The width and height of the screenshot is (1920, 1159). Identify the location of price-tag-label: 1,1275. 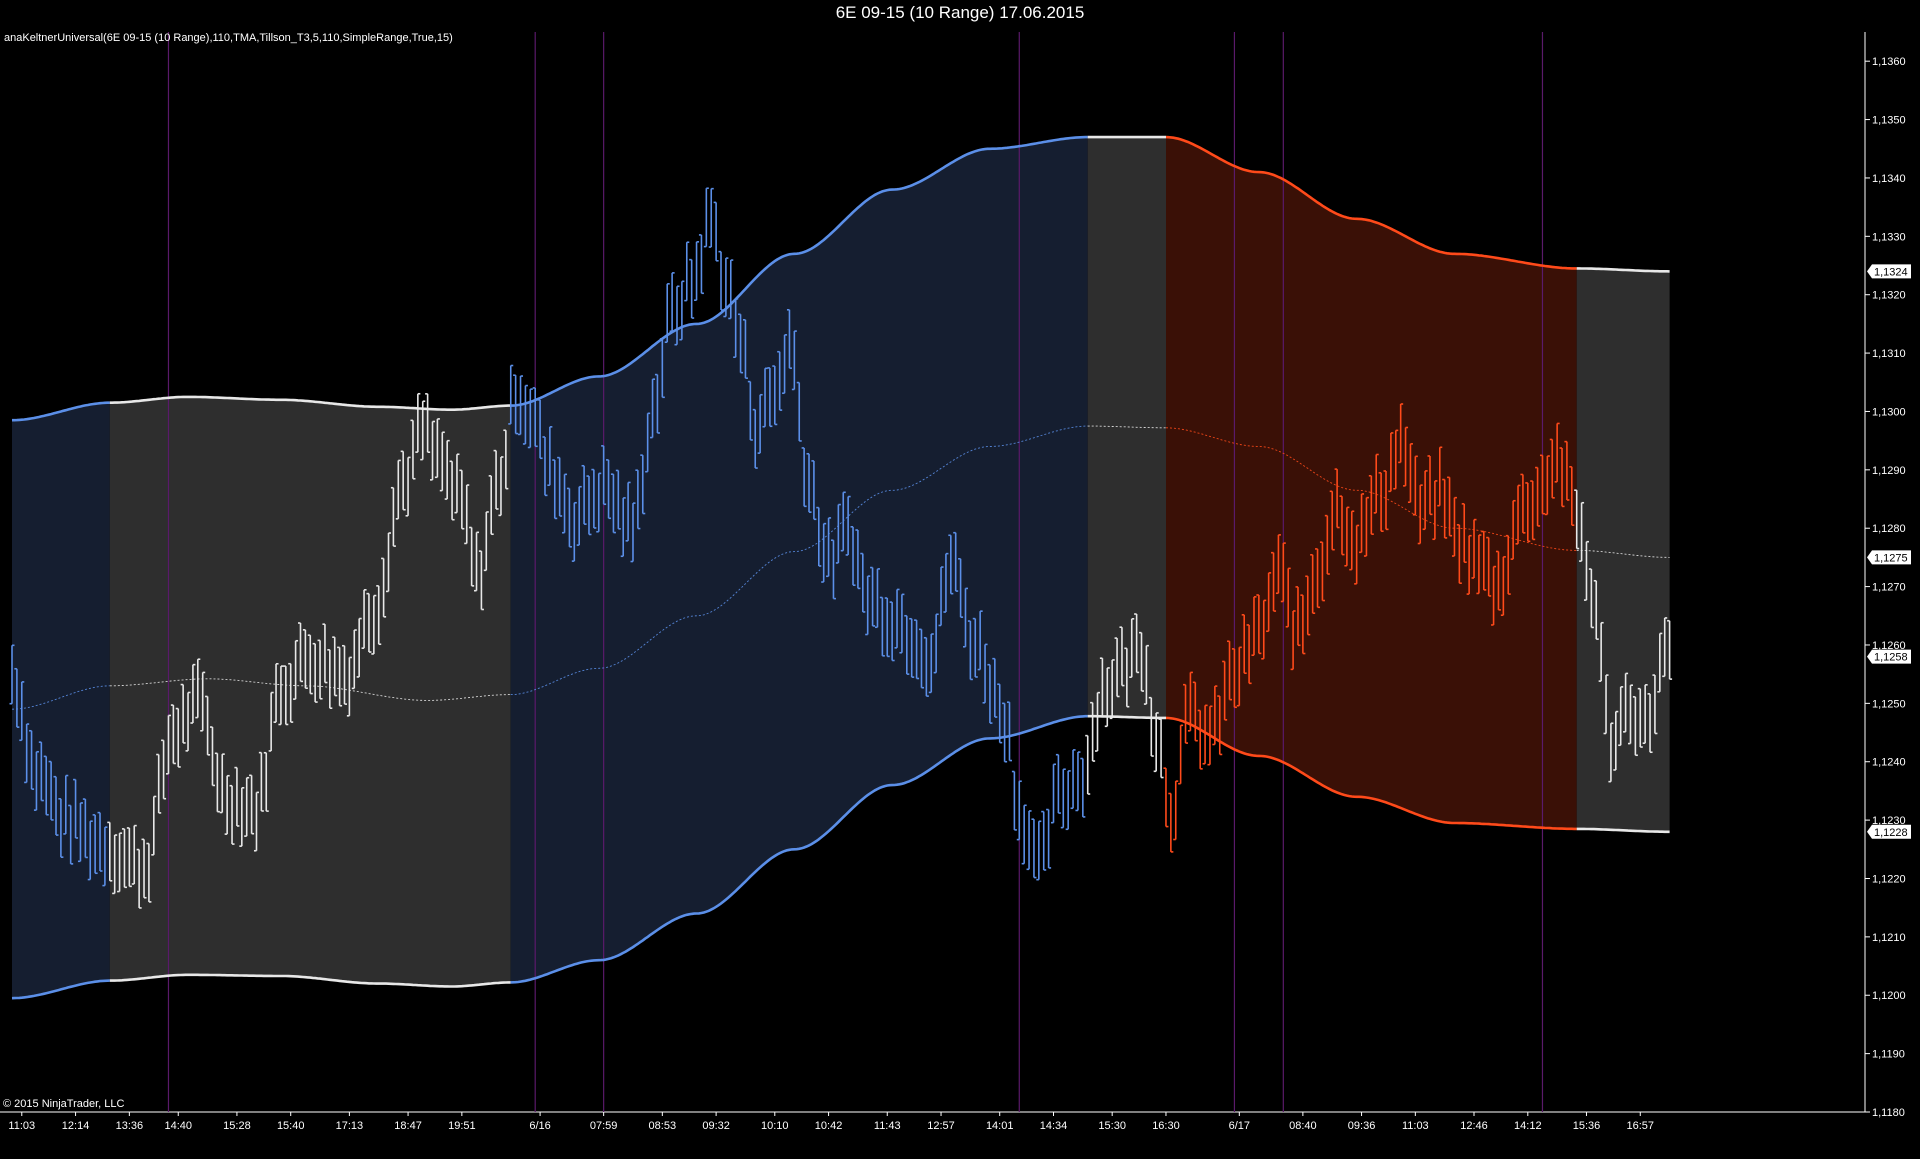
(1891, 558).